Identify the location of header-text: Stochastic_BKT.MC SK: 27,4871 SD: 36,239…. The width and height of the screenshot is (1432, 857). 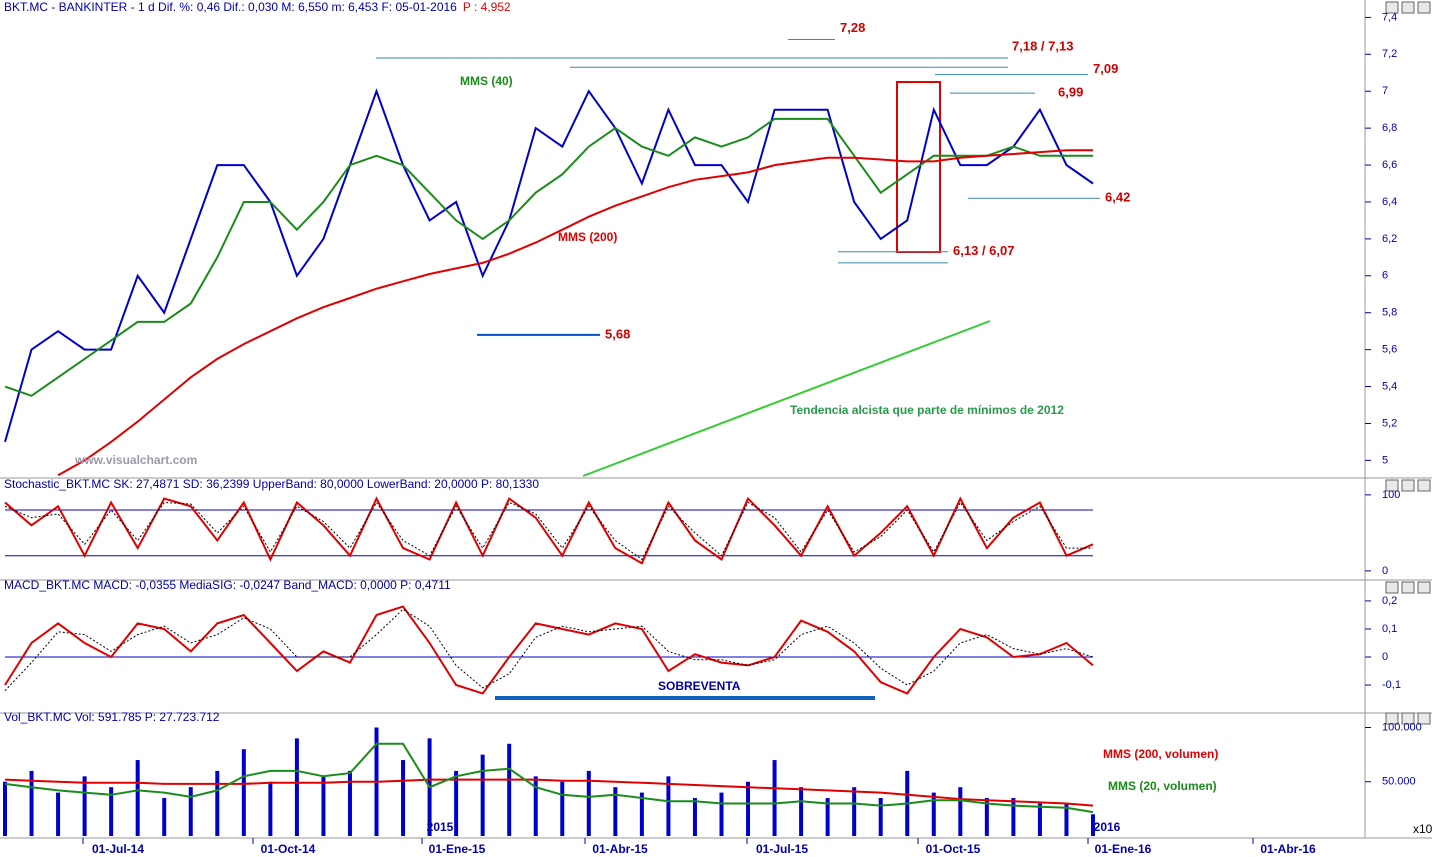
(271, 484).